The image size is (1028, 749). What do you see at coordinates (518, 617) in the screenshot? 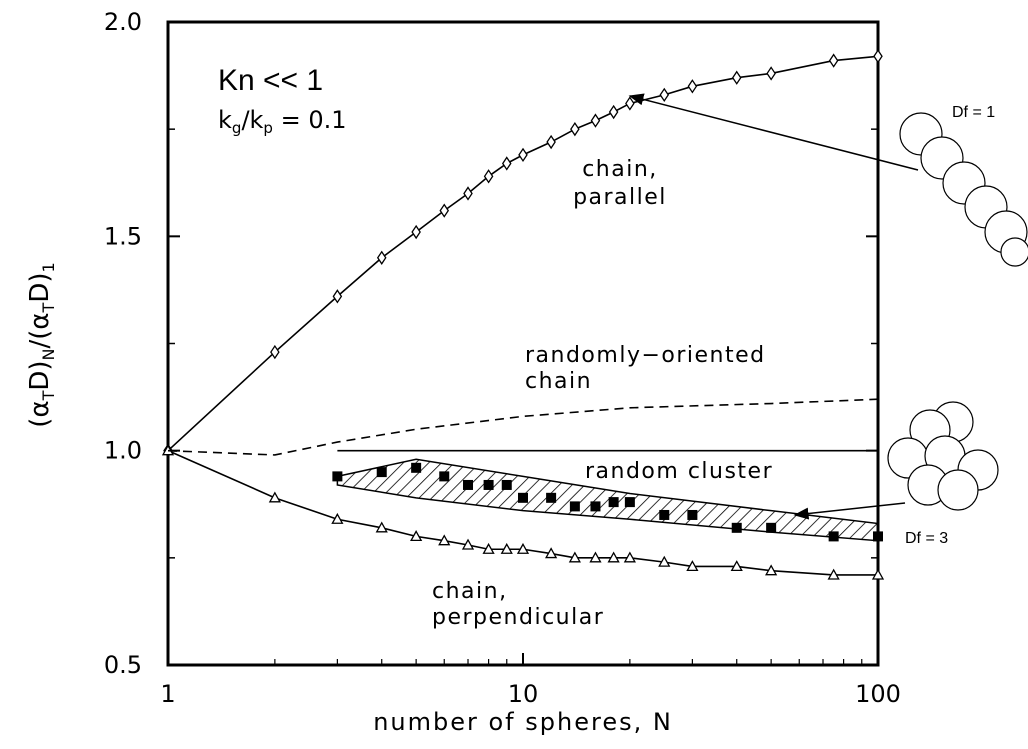
I see `series-label: perpendicular` at bounding box center [518, 617].